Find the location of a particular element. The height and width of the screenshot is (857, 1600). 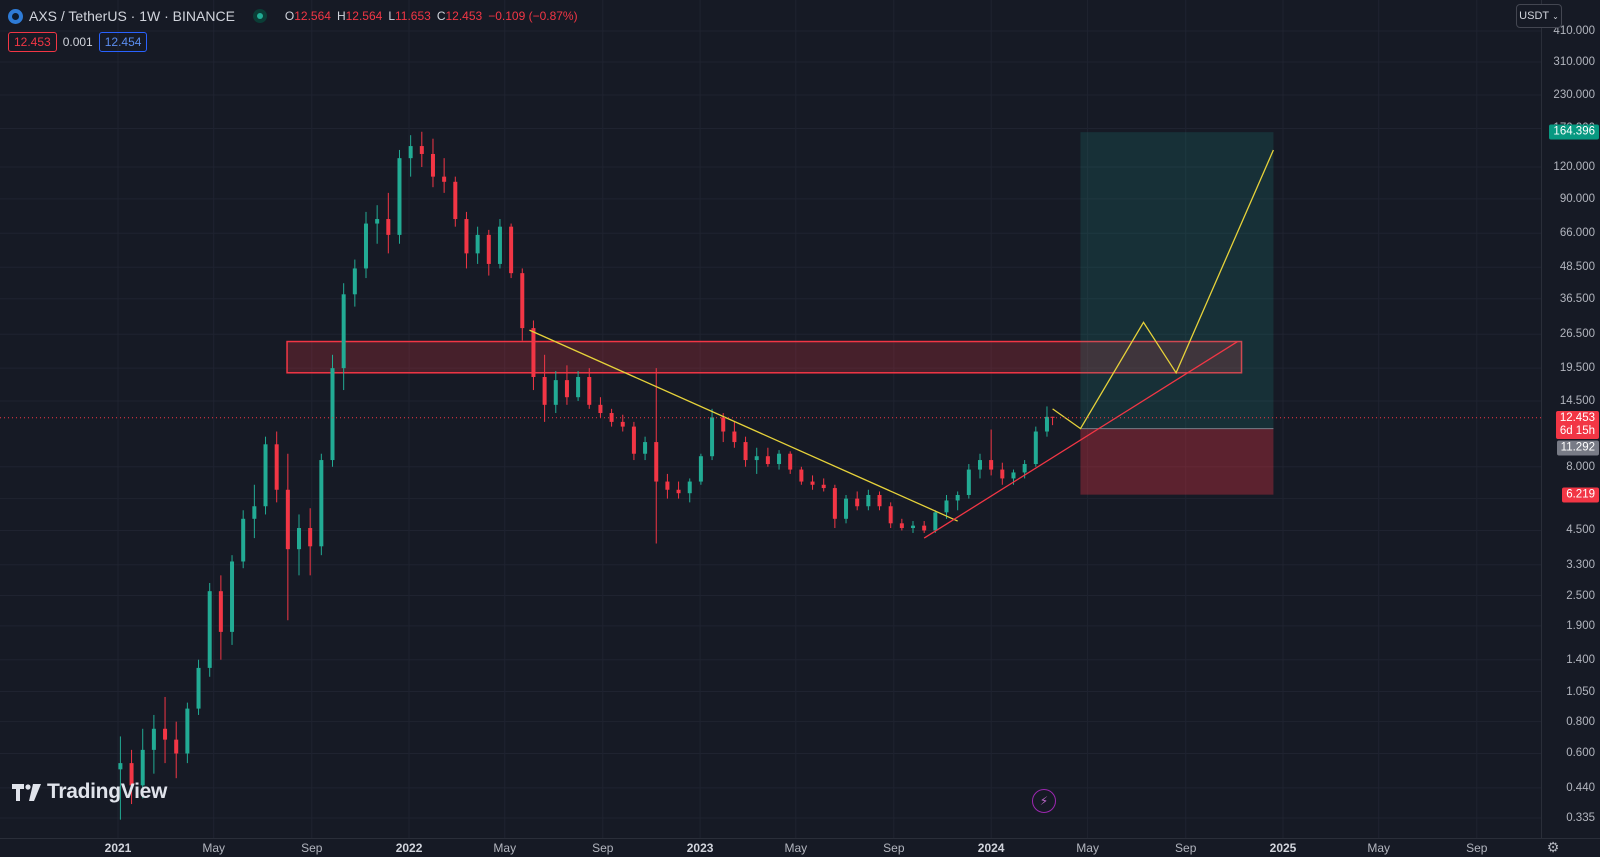

axs-coin-icon is located at coordinates (15, 16).